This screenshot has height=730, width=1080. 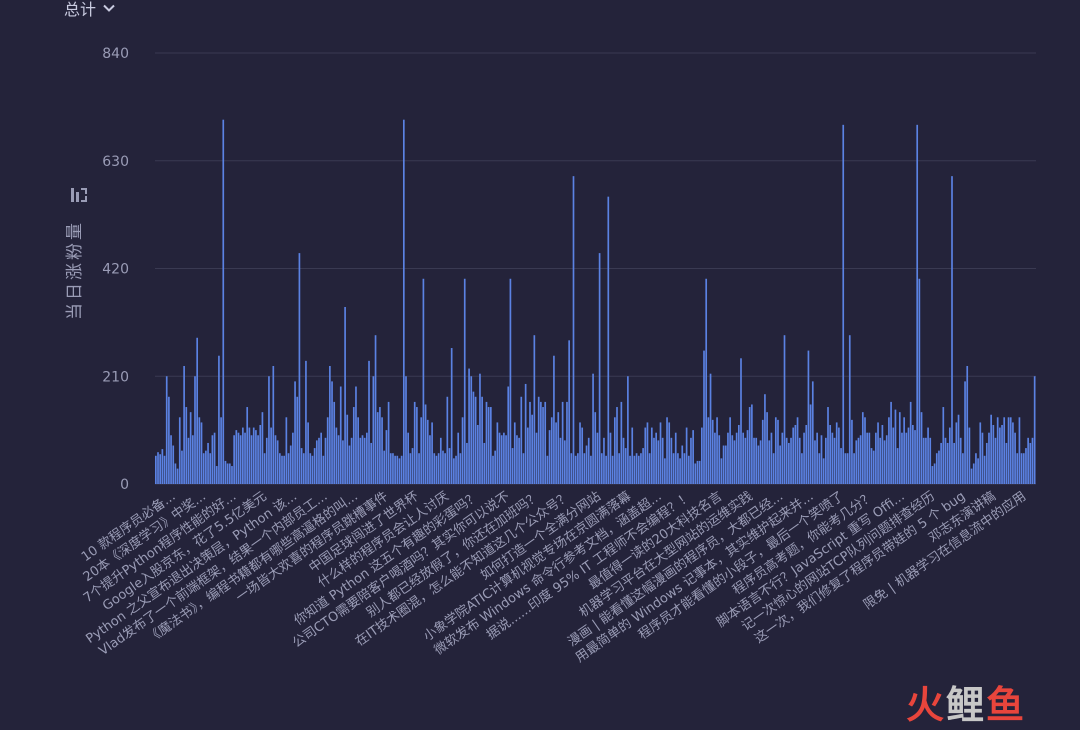 I want to click on metric-dropdown: 总计, so click(x=90, y=10).